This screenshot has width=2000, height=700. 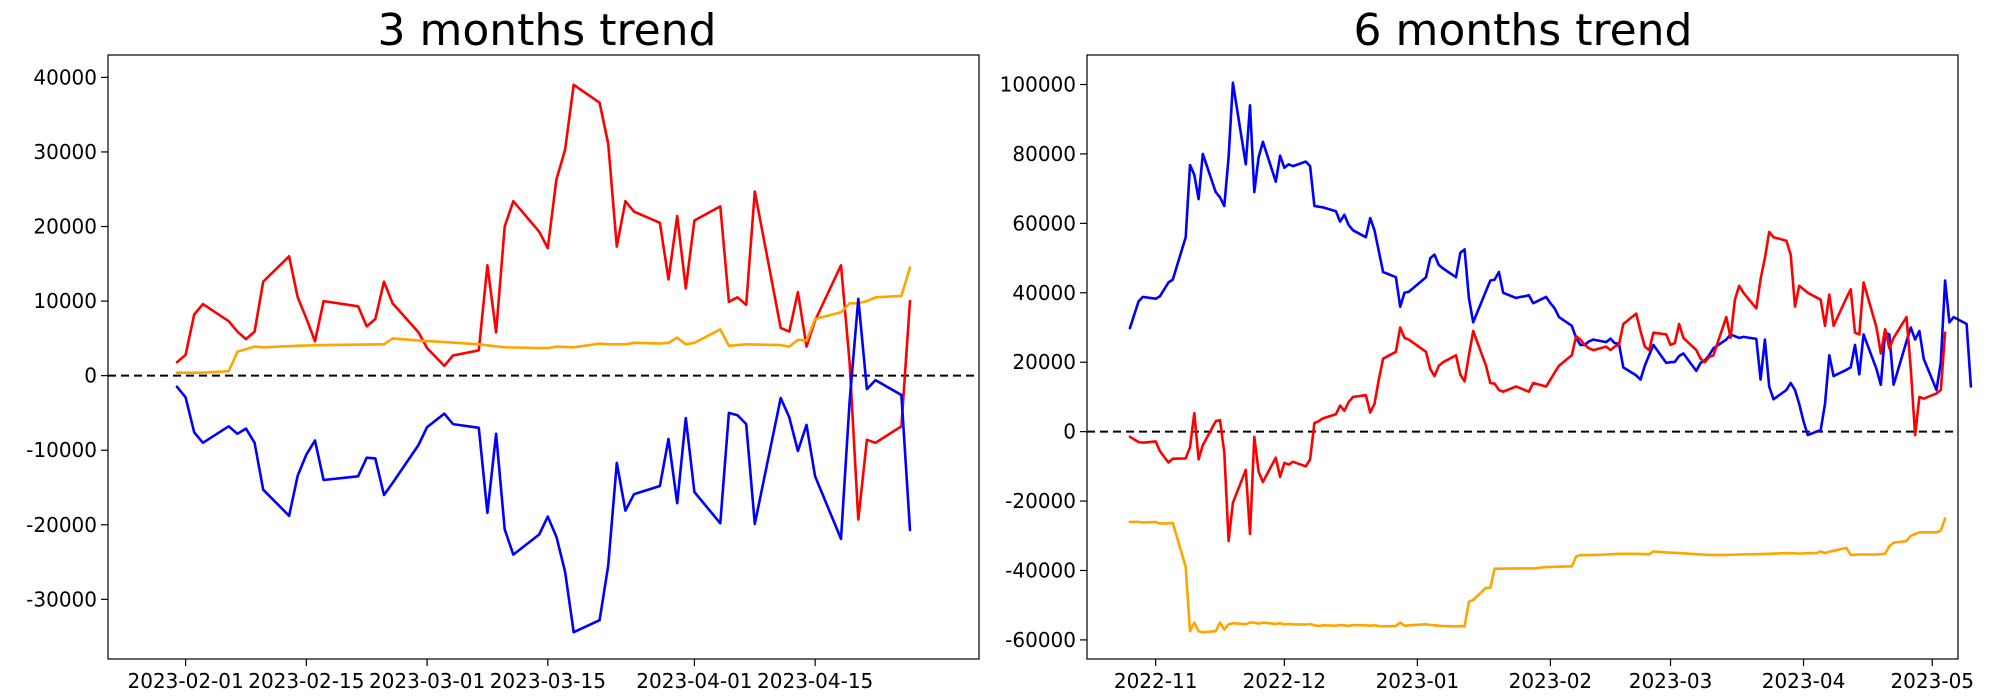 What do you see at coordinates (1038, 85) in the screenshot?
I see `y-tick-label: 100000` at bounding box center [1038, 85].